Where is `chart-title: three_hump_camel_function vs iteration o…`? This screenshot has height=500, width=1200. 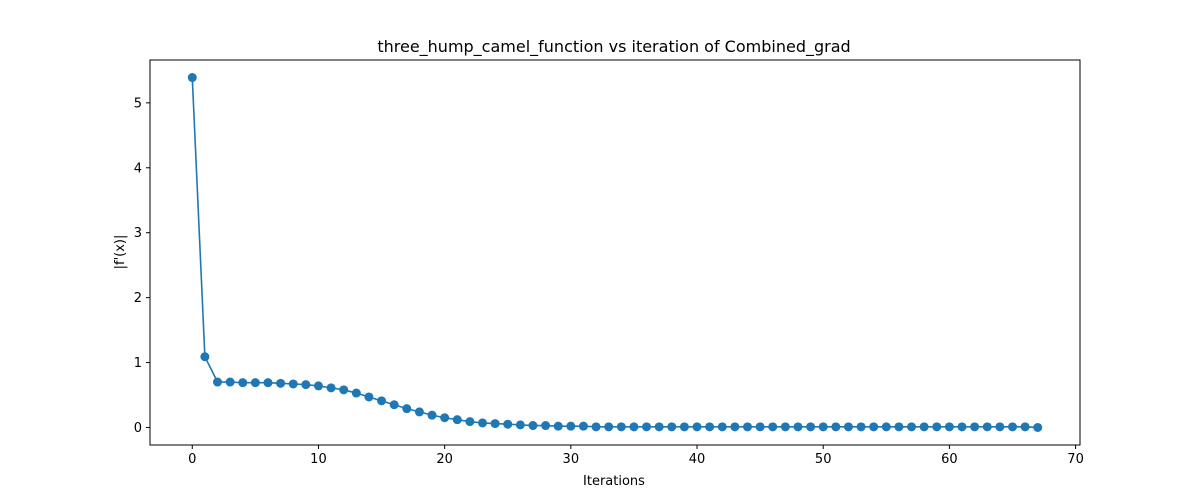
chart-title: three_hump_camel_function vs iteration o… is located at coordinates (613, 47).